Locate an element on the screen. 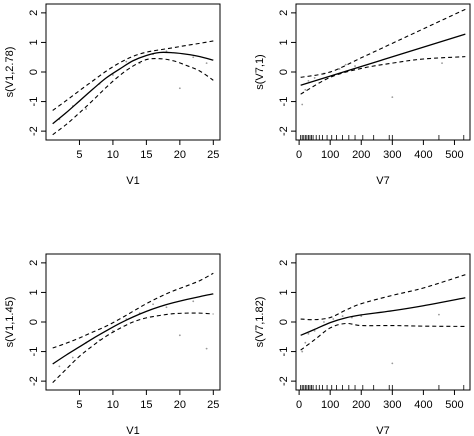  y-axis-label: s(V7,1.82) is located at coordinates (260, 322).